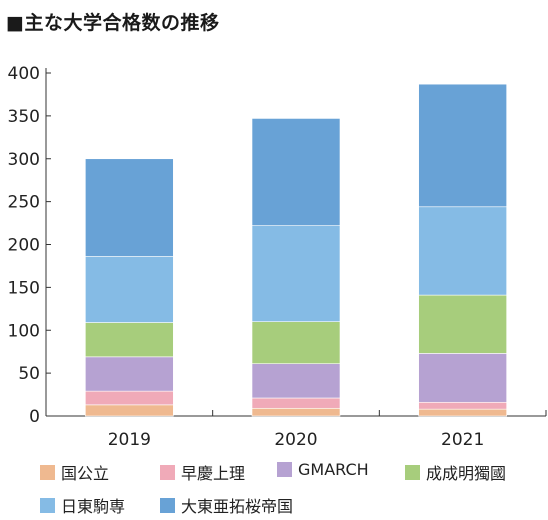  Describe the element at coordinates (462, 440) in the screenshot. I see `x-category-label: 2021` at that location.